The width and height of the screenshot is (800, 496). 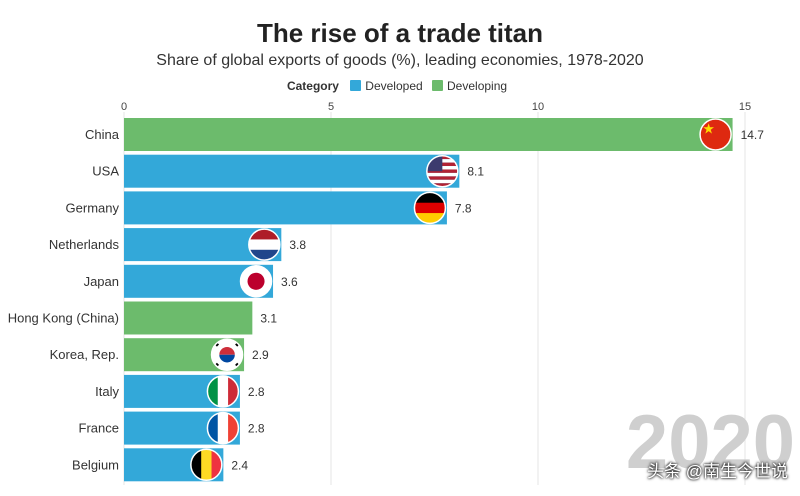 What do you see at coordinates (107, 391) in the screenshot?
I see `category-label: Italy` at bounding box center [107, 391].